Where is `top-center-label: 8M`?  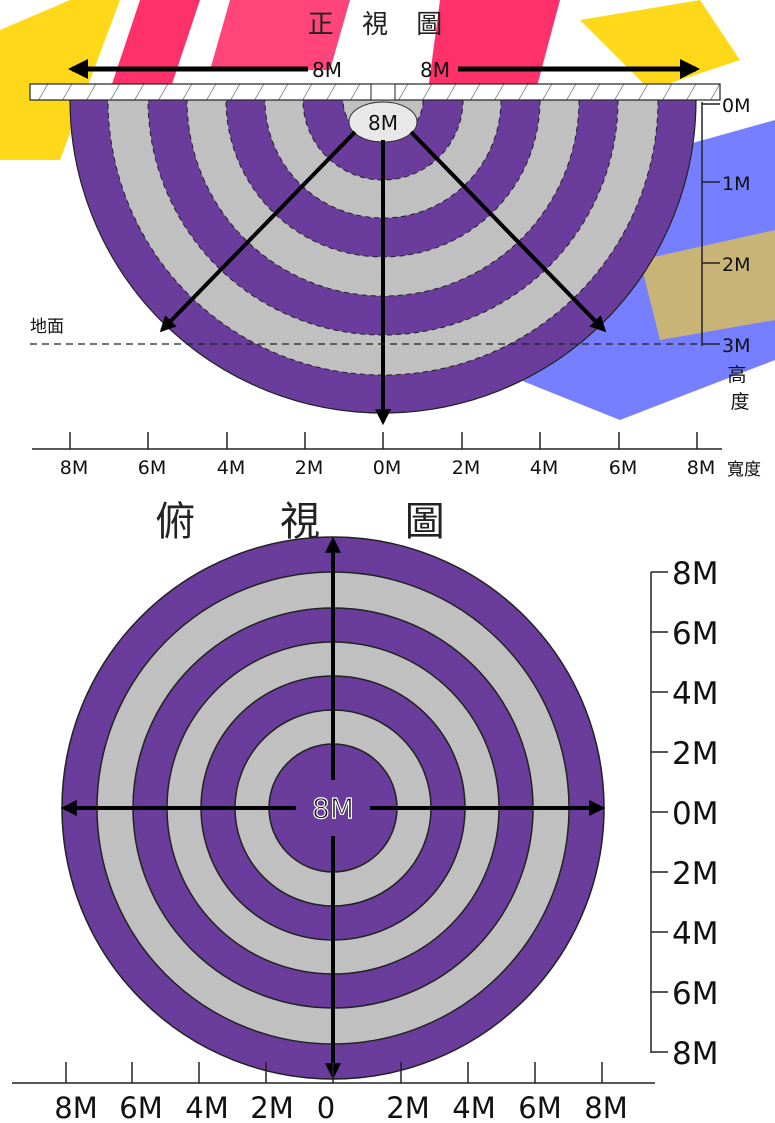 top-center-label: 8M is located at coordinates (333, 808).